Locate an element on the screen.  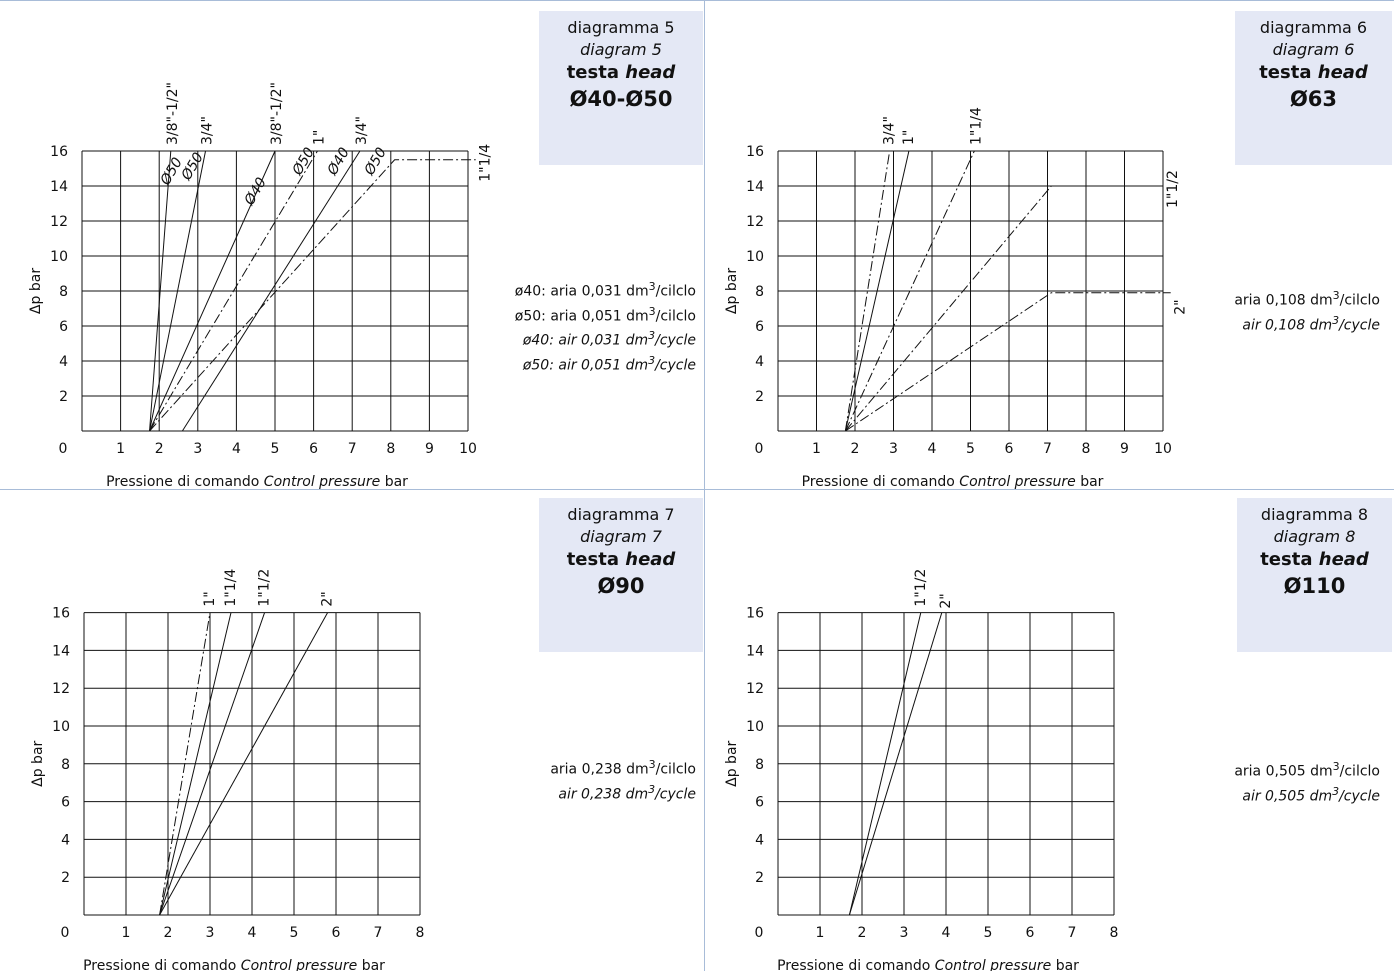
header-title-it: diagramma 8 is located at coordinates (1314, 514).